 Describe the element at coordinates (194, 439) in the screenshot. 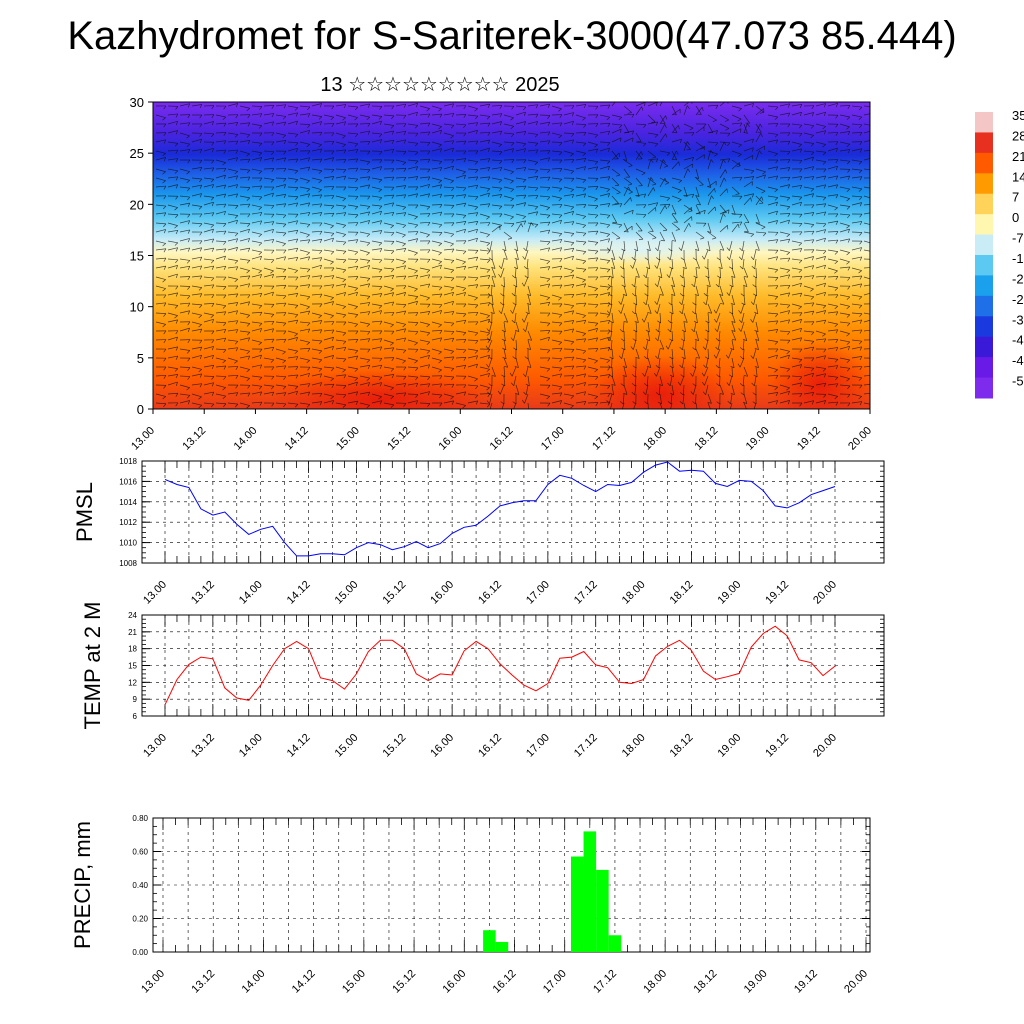

I see `x-tick-label: 13.12` at that location.